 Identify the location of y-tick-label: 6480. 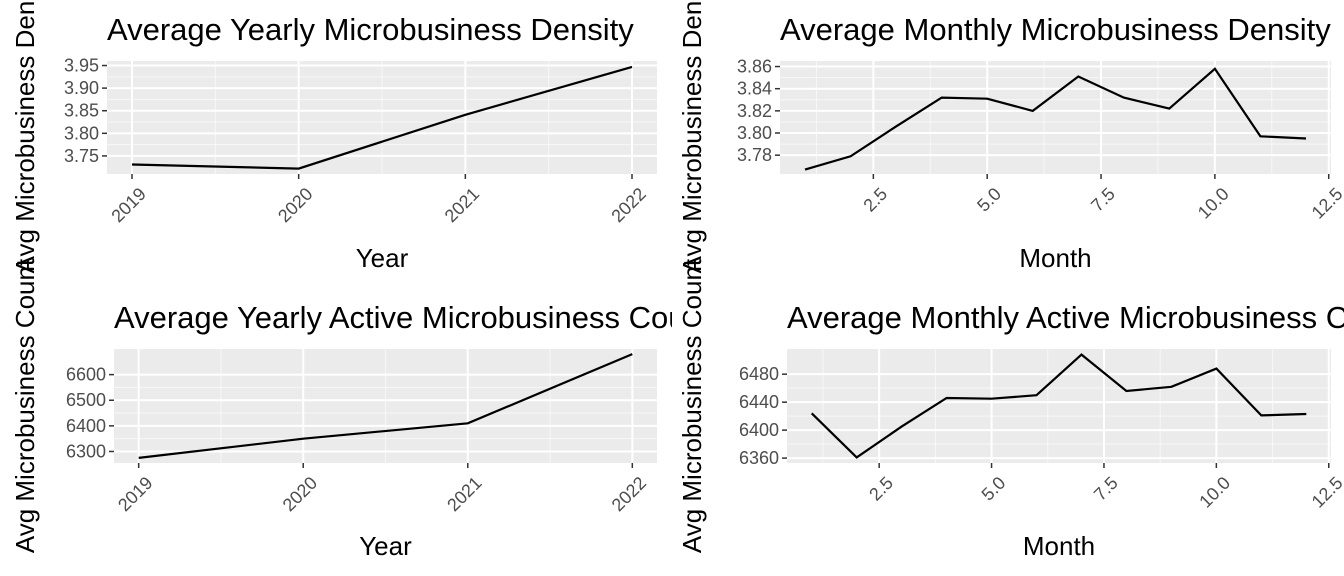
(759, 374).